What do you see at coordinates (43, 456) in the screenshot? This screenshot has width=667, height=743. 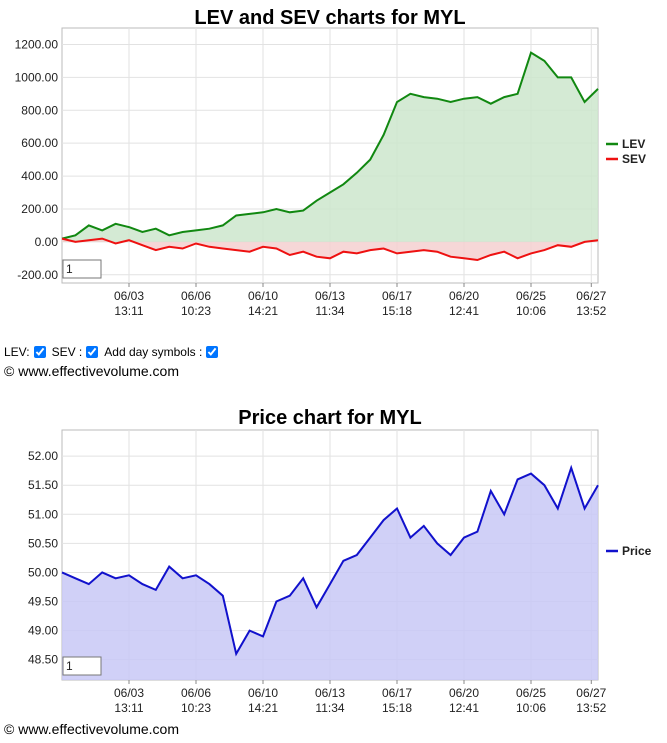 I see `y-tick-label: 52.00` at bounding box center [43, 456].